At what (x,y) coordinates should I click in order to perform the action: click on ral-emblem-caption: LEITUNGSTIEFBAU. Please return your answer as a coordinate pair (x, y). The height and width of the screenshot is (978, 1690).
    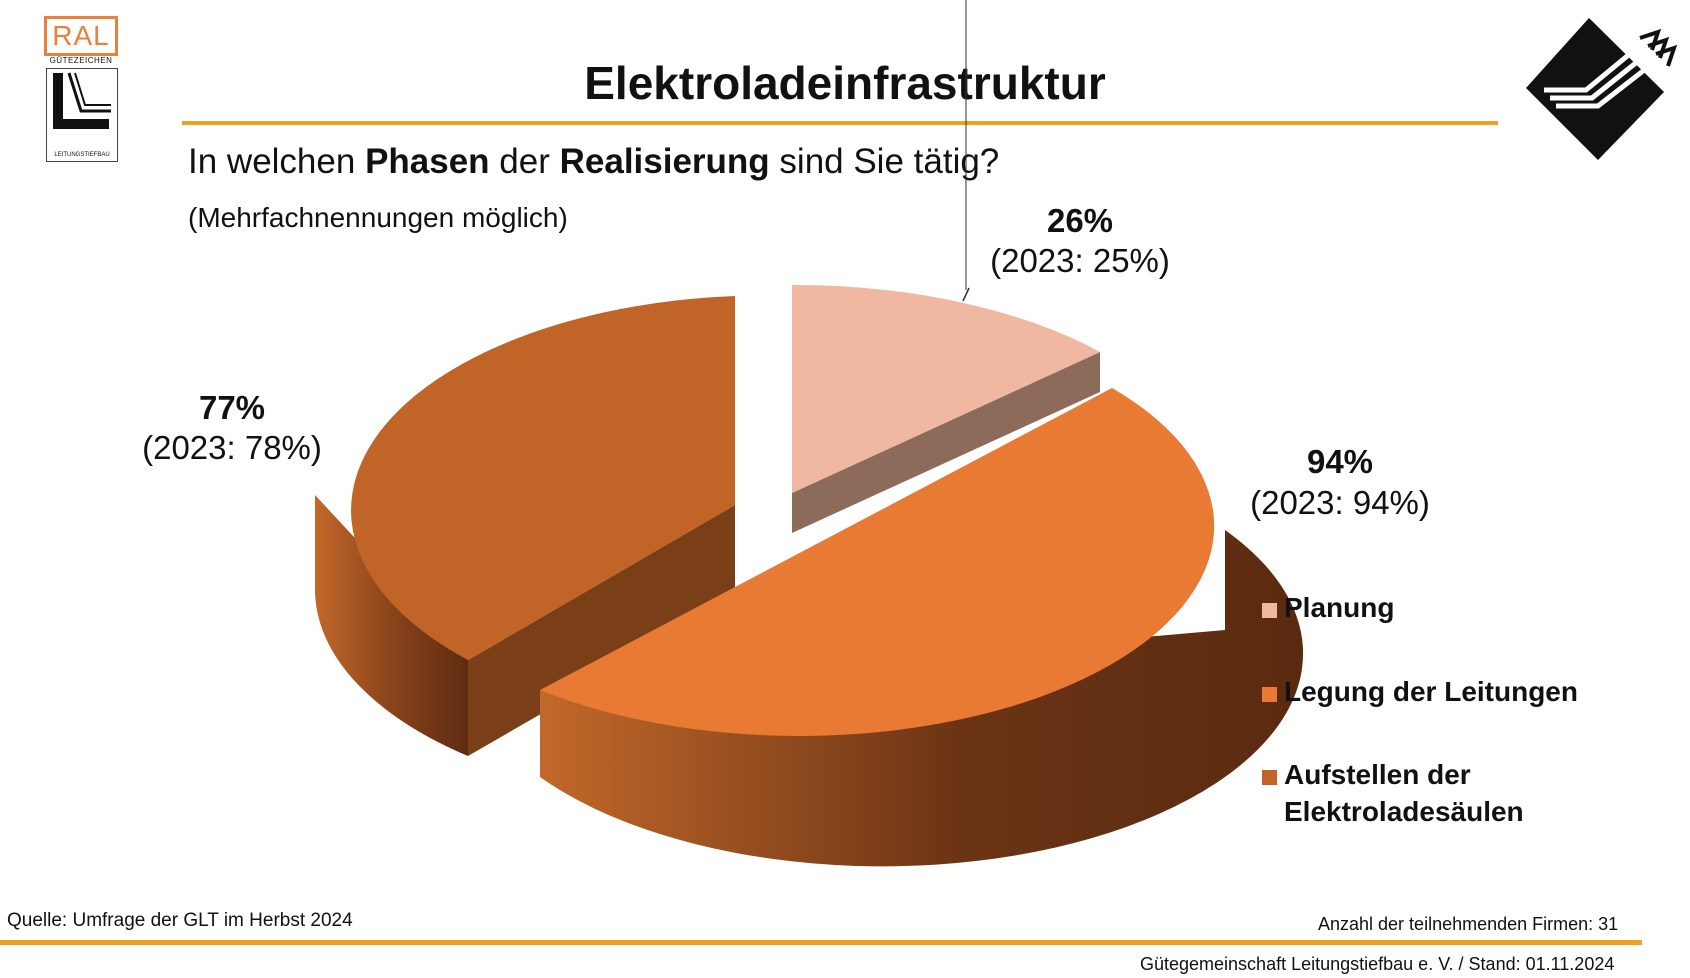
    Looking at the image, I should click on (82, 155).